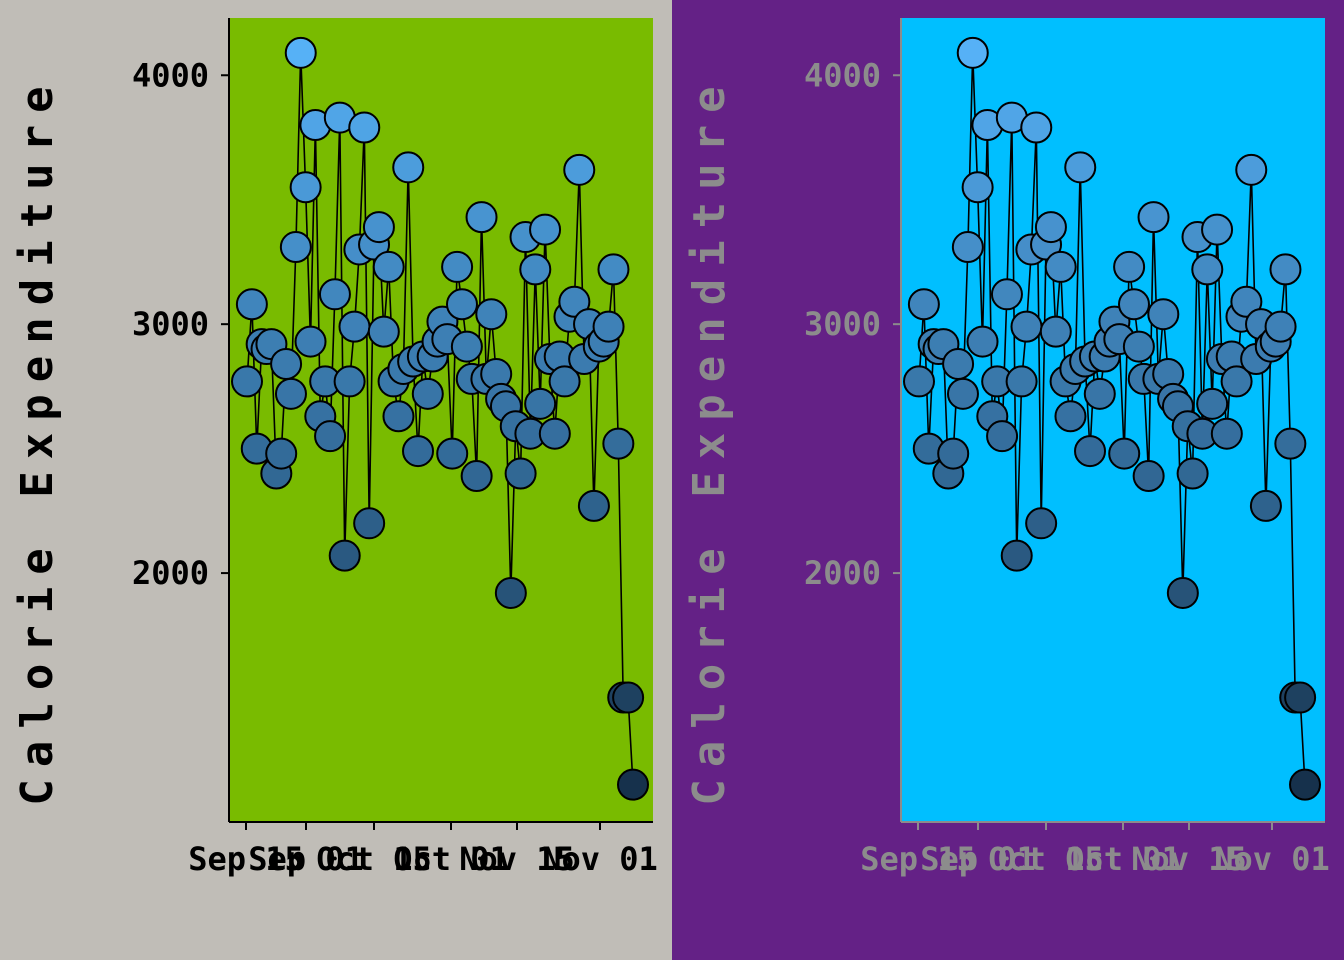 The height and width of the screenshot is (960, 1344). I want to click on y-axis-title: Calorie Expenditure, so click(37, 439).